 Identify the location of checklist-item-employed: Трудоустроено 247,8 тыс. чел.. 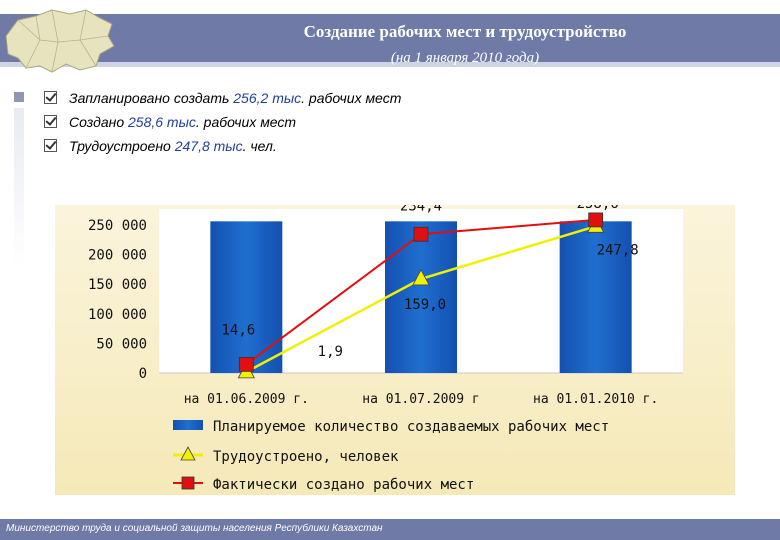
(222, 148).